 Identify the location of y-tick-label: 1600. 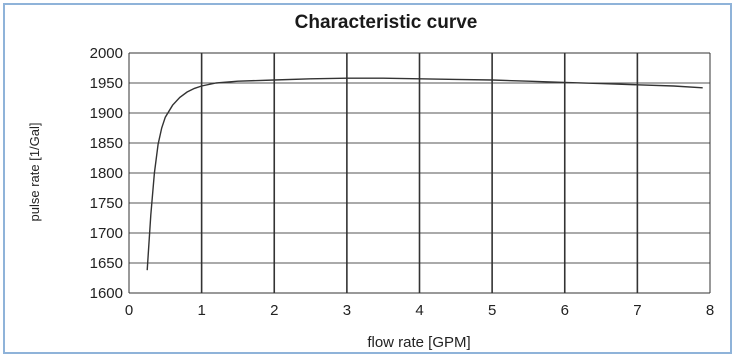
(106, 293).